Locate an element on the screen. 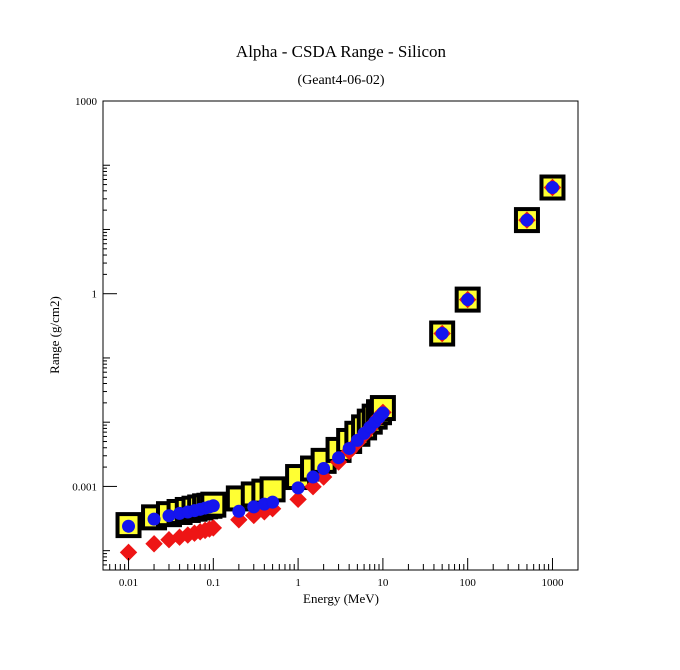 Image resolution: width=680 pixels, height=670 pixels. y-tick-label: 1 is located at coordinates (95, 295).